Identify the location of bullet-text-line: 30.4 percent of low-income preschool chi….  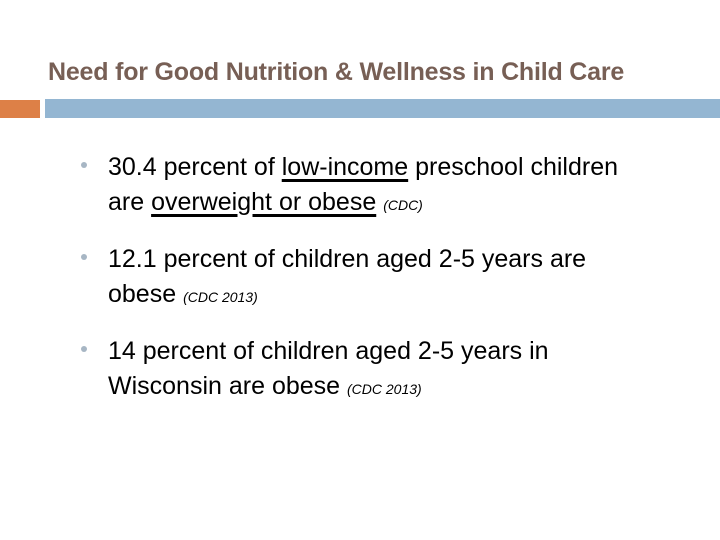
(363, 167).